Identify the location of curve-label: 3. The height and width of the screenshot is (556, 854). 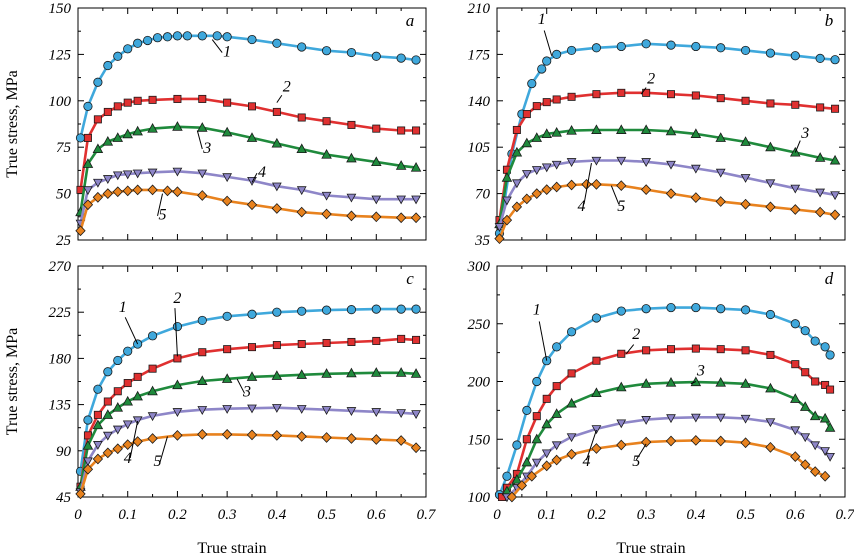
(804, 133).